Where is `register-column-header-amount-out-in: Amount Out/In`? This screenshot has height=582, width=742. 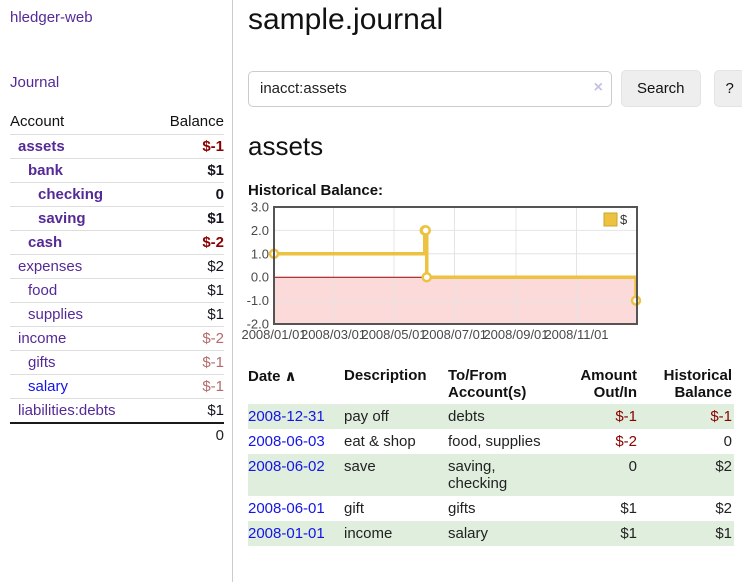 register-column-header-amount-out-in: Amount Out/In is located at coordinates (596, 384).